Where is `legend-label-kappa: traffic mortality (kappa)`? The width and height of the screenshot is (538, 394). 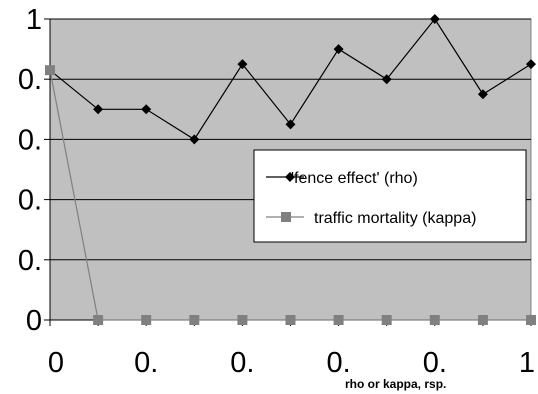 legend-label-kappa: traffic mortality (kappa) is located at coordinates (395, 218).